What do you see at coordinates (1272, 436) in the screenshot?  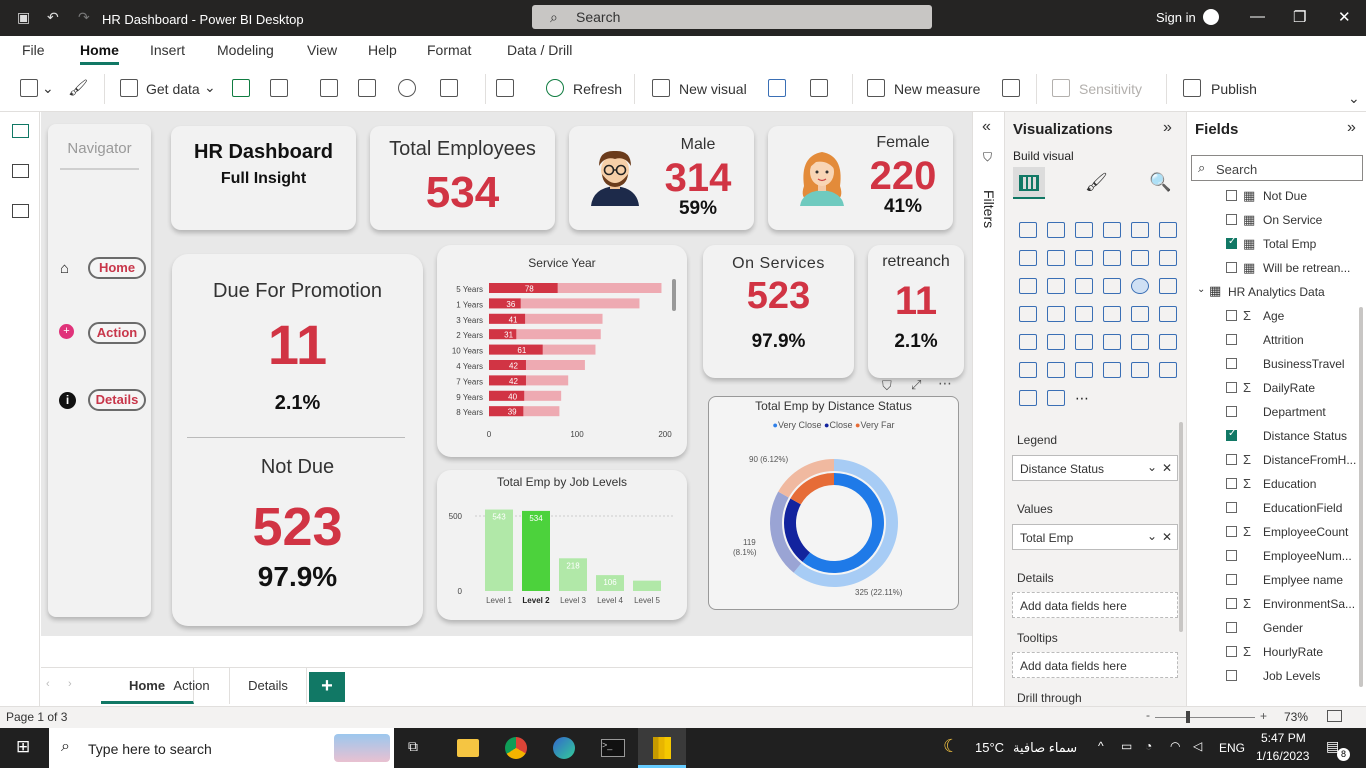 I see `field-item: Distance Status` at bounding box center [1272, 436].